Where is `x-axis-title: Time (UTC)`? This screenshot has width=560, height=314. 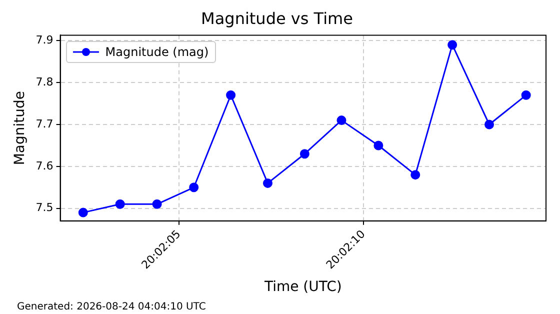 x-axis-title: Time (UTC) is located at coordinates (302, 287).